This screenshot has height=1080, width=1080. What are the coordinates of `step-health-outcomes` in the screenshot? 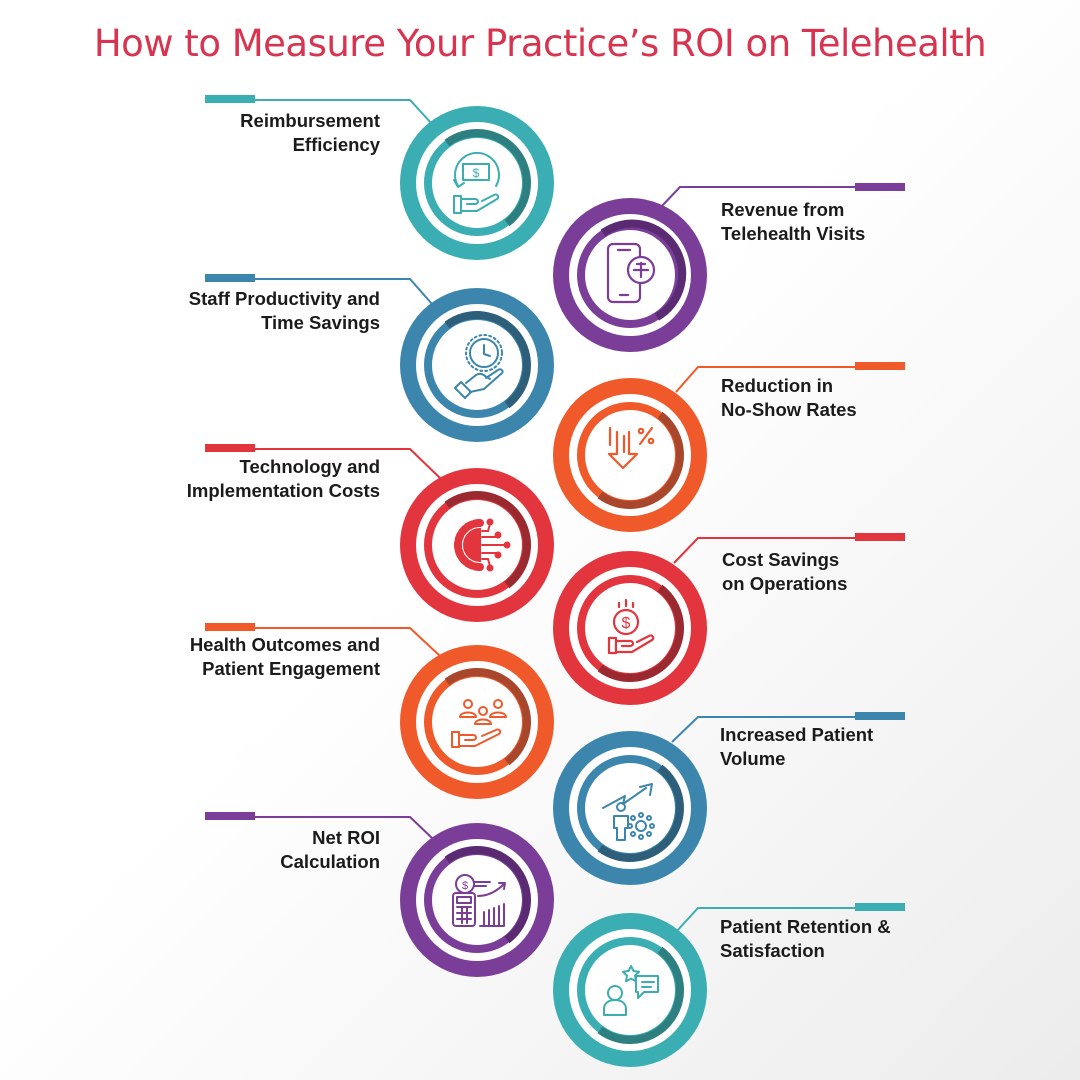 It's located at (379, 711).